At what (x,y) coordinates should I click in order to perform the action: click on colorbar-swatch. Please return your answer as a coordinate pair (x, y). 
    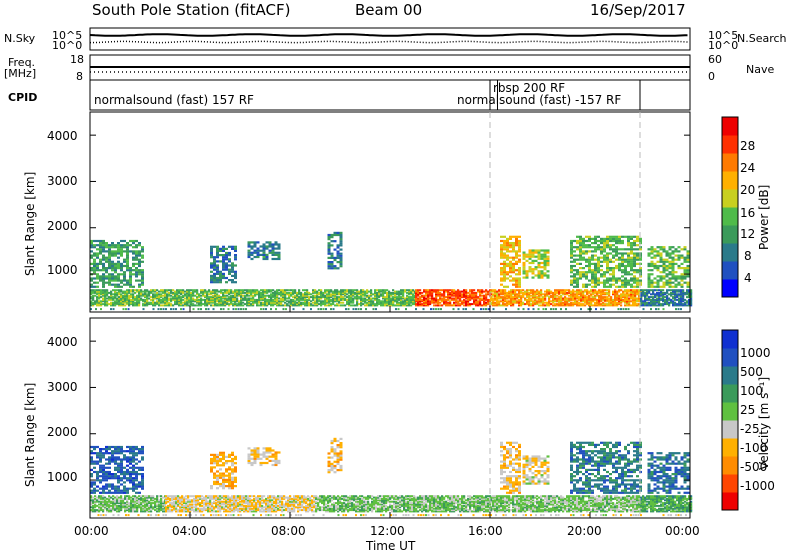
    Looking at the image, I should click on (730, 126).